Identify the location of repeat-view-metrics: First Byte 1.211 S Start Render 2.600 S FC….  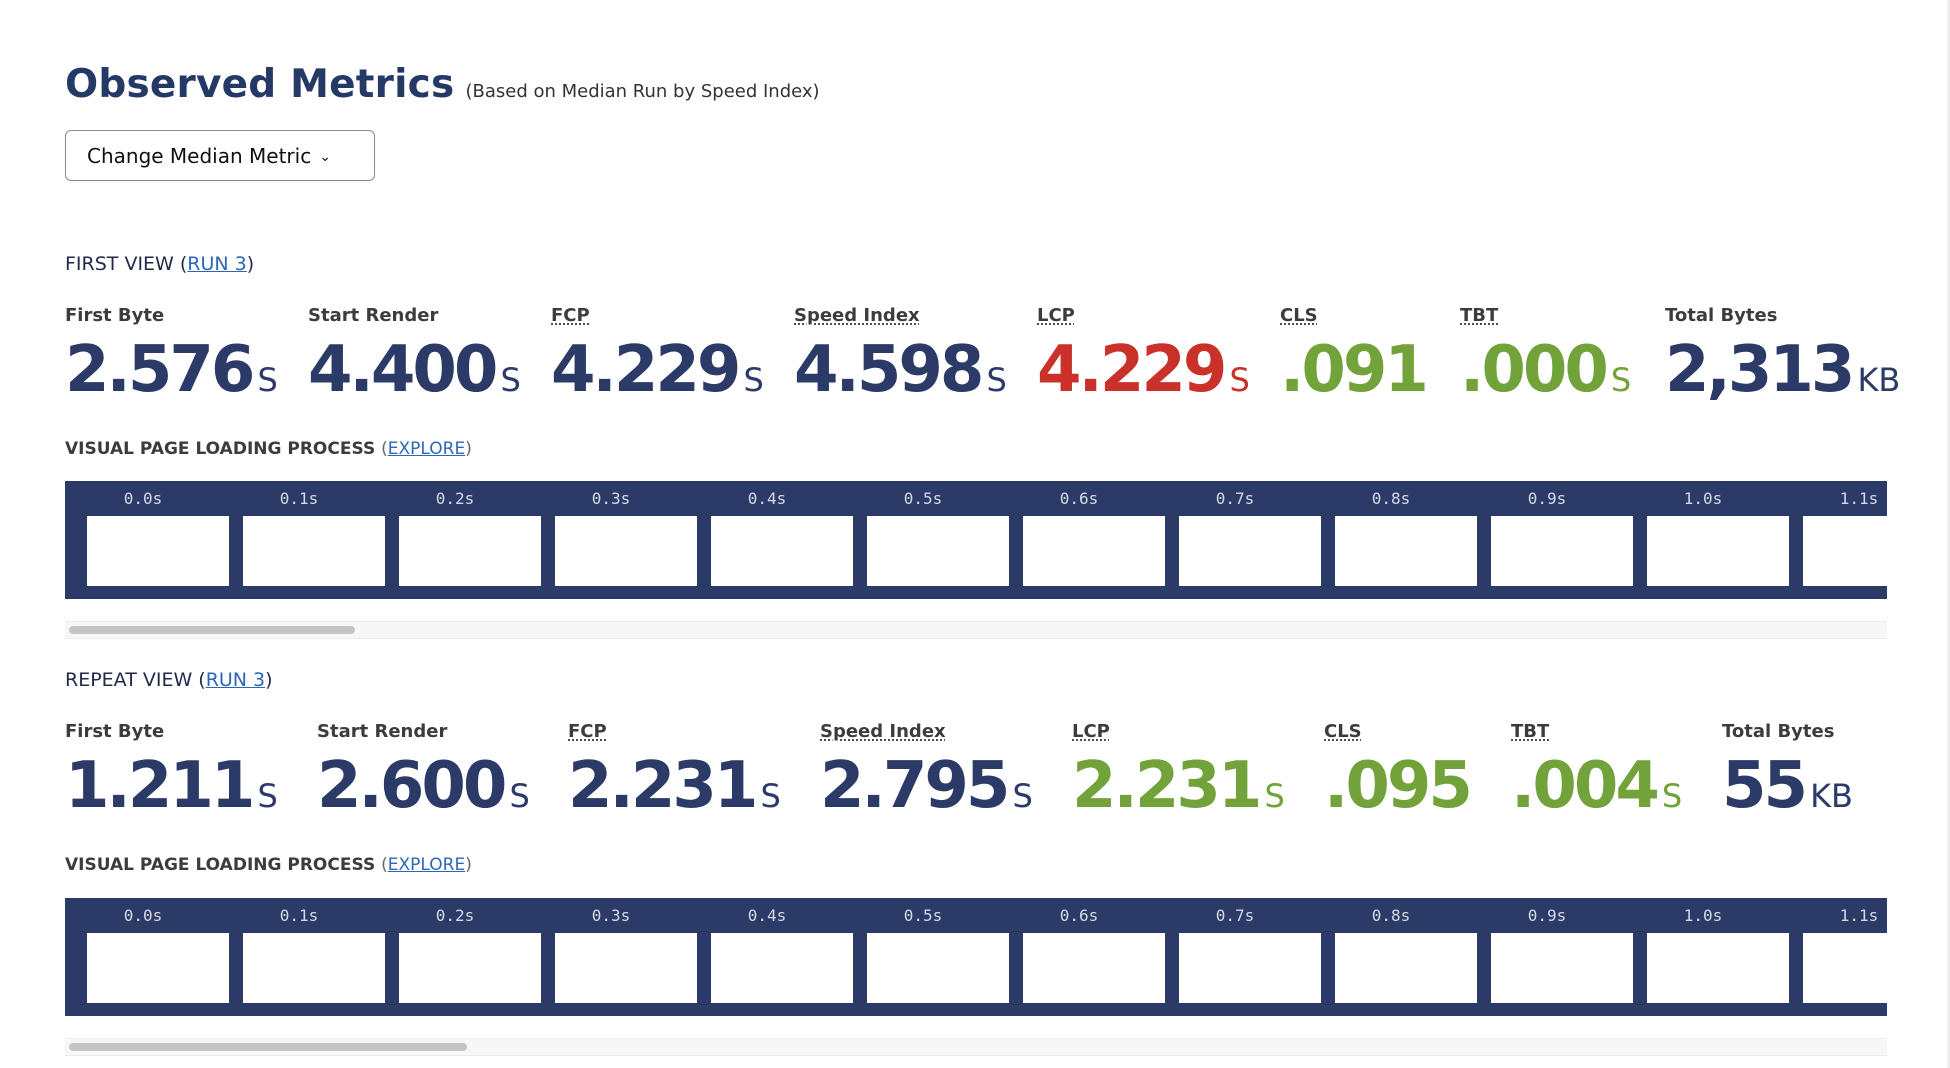
(976, 771).